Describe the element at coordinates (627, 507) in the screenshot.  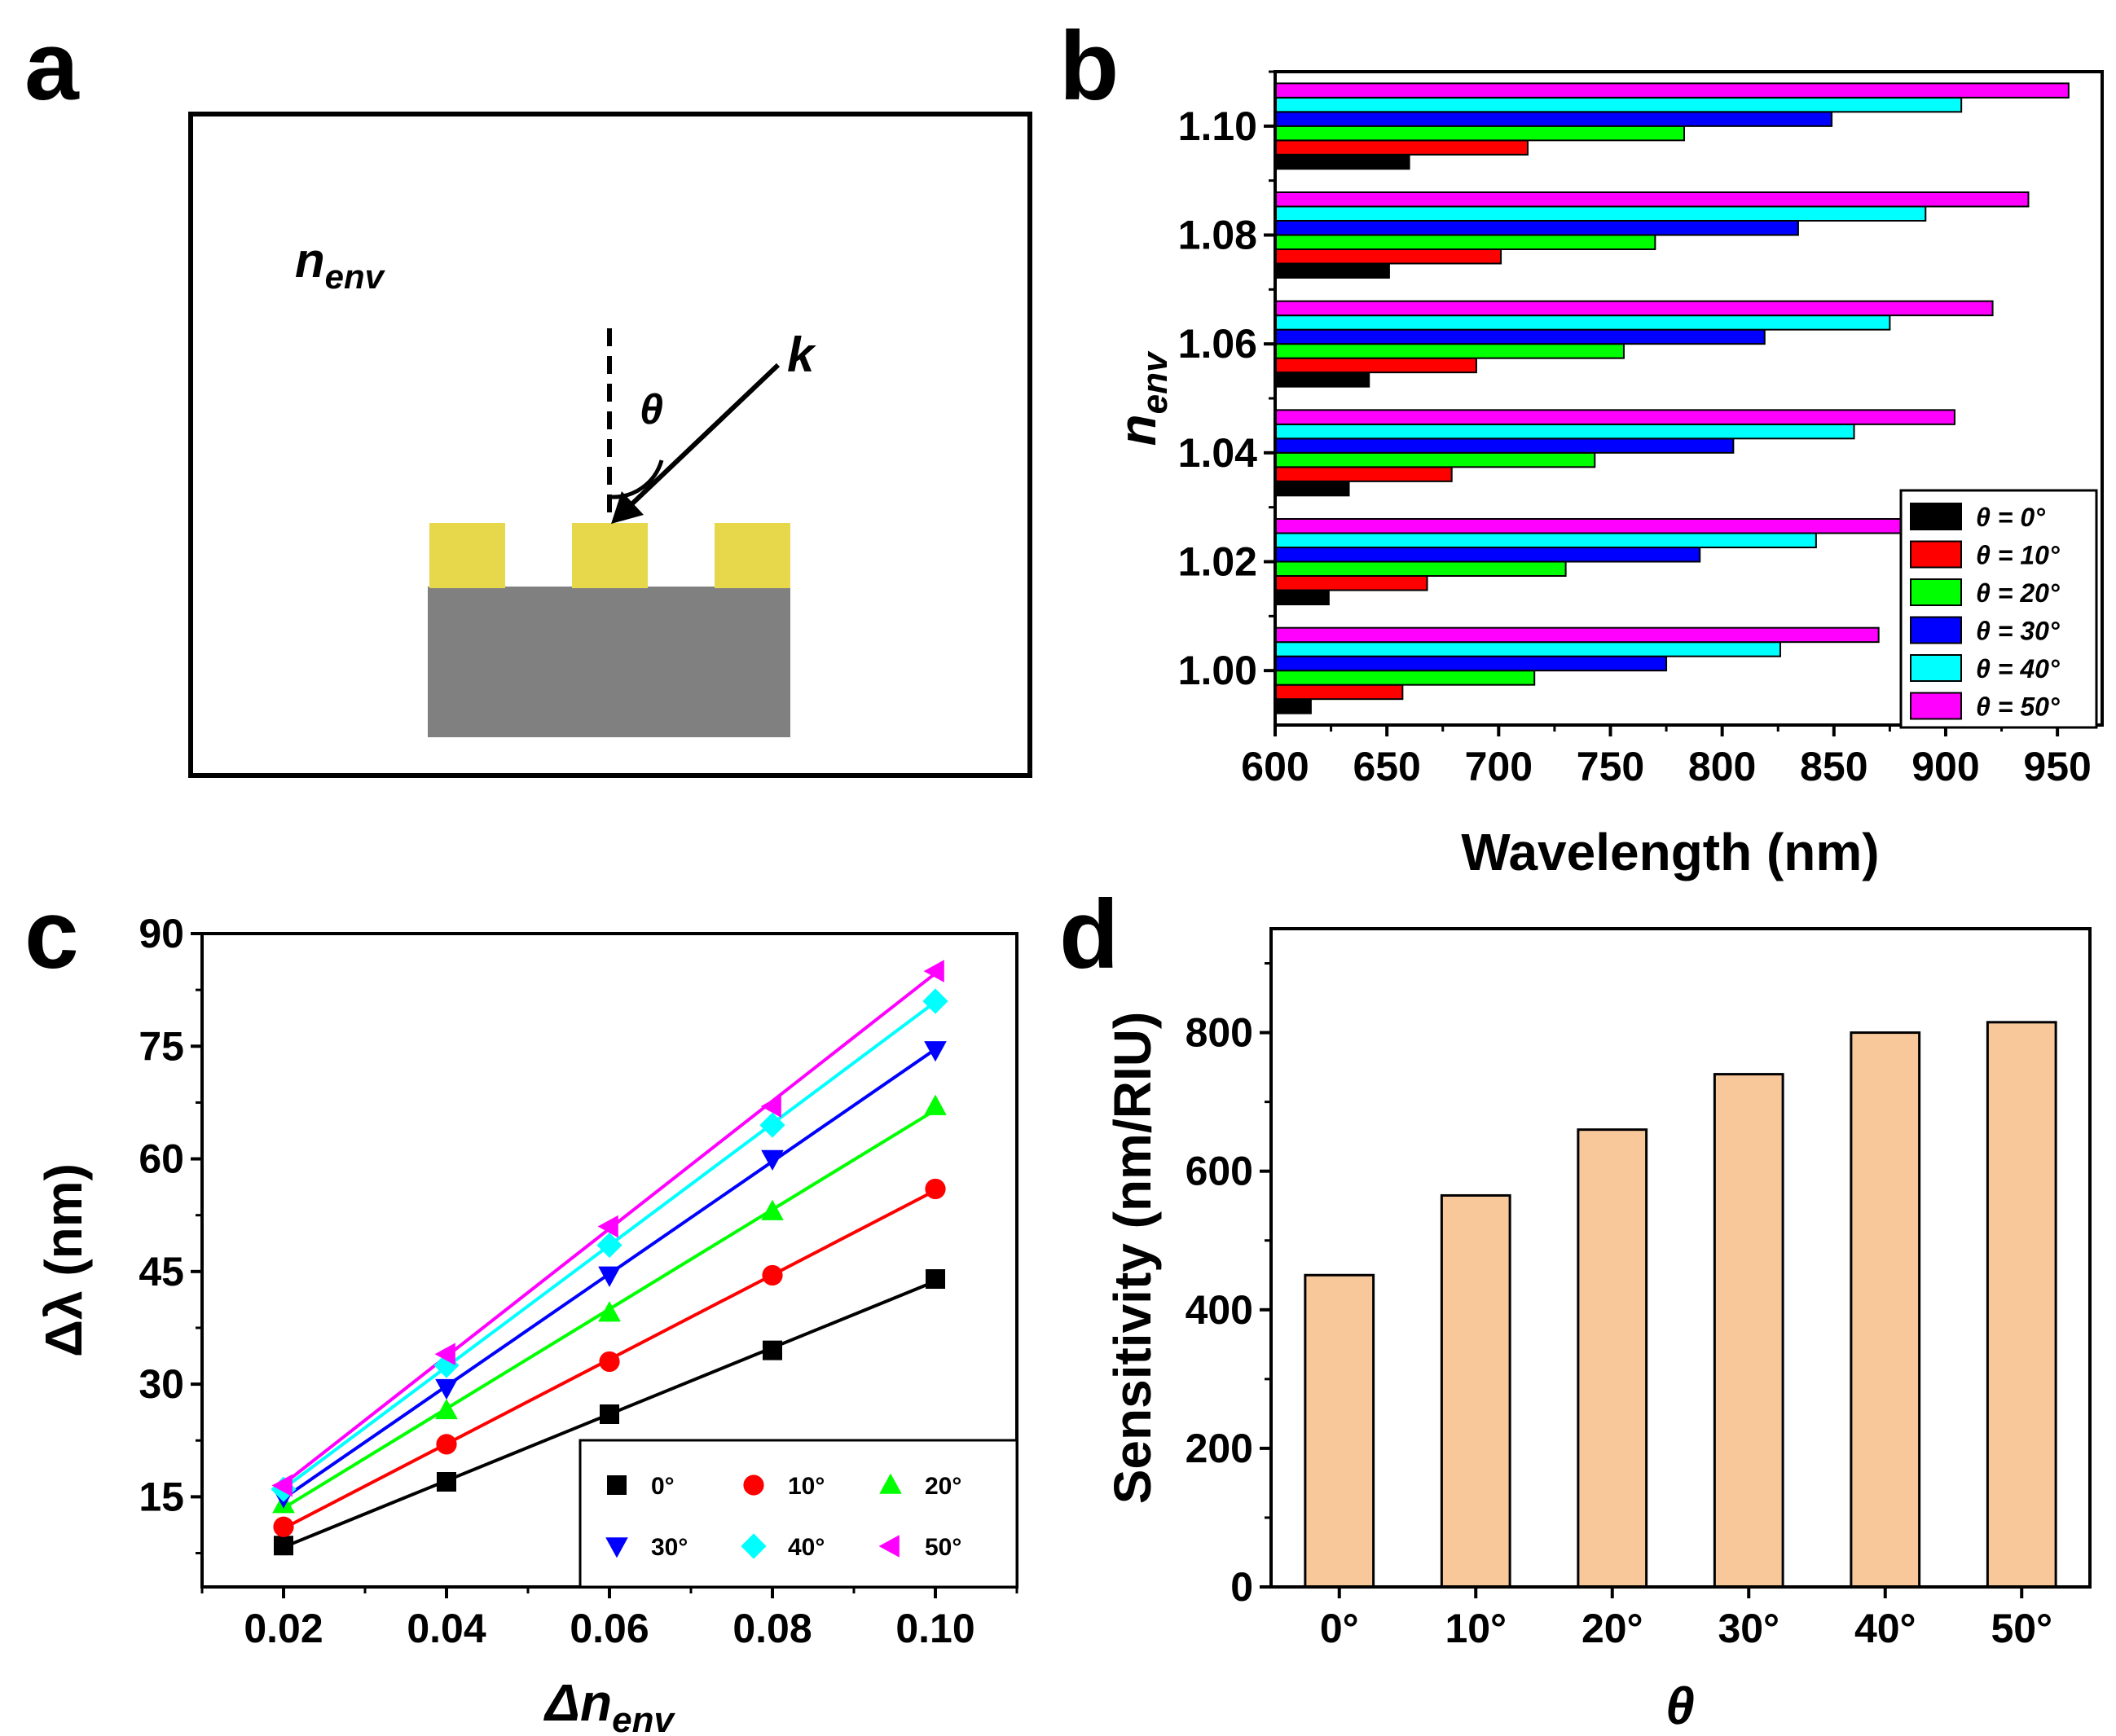
I see `incident-wave-arrowhead` at that location.